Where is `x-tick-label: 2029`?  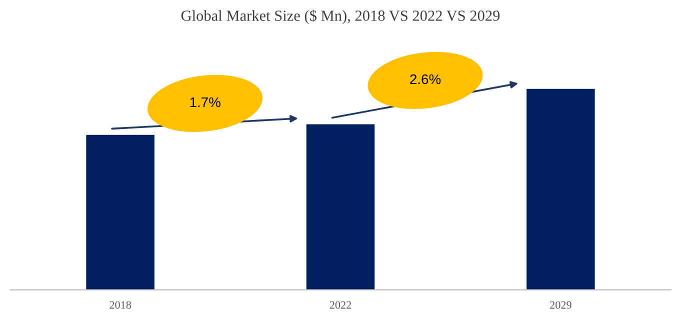 x-tick-label: 2029 is located at coordinates (561, 305).